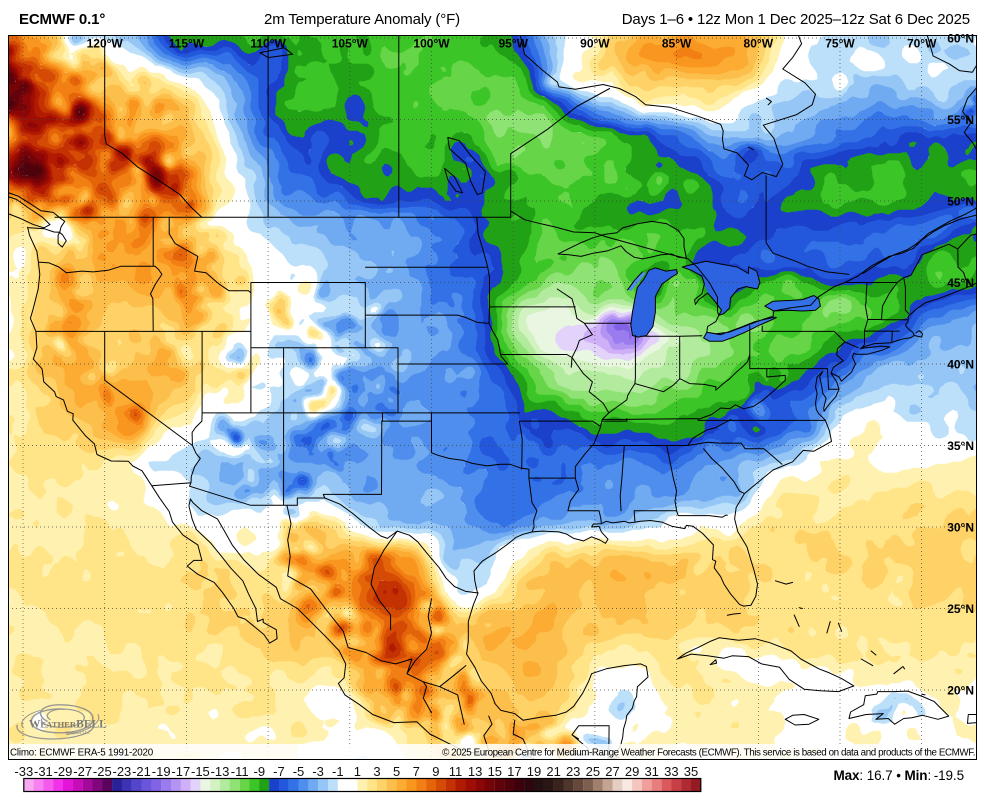 The height and width of the screenshot is (808, 984). I want to click on svg-text: 35°N, so click(960, 446).